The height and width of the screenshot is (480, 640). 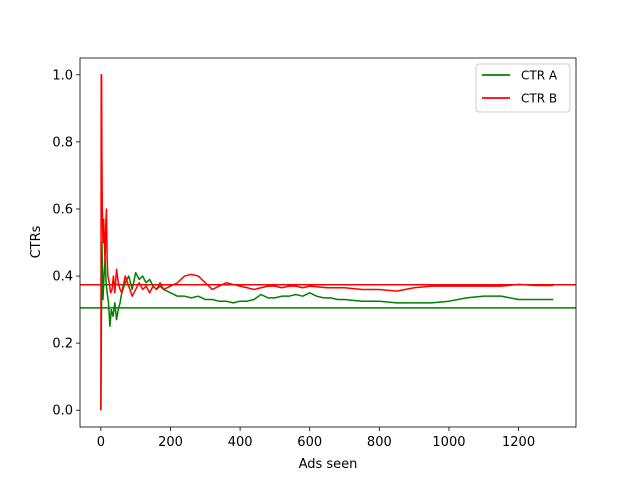 What do you see at coordinates (539, 99) in the screenshot?
I see `legend-label-ctr-b: CTR B` at bounding box center [539, 99].